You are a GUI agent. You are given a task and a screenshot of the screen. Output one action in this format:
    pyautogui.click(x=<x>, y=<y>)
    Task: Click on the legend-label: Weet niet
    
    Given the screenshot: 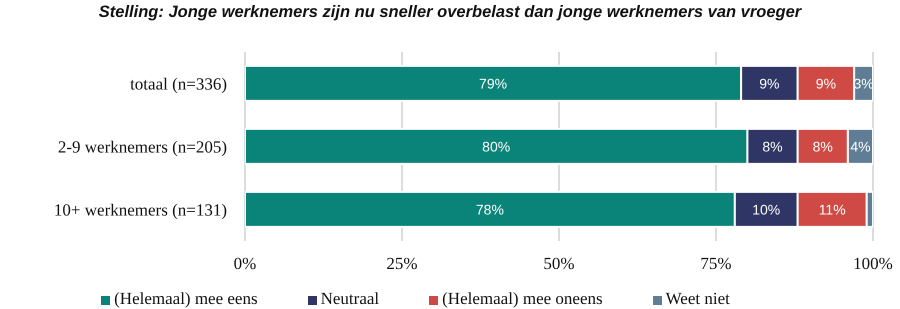 What is the action you would take?
    pyautogui.click(x=698, y=298)
    